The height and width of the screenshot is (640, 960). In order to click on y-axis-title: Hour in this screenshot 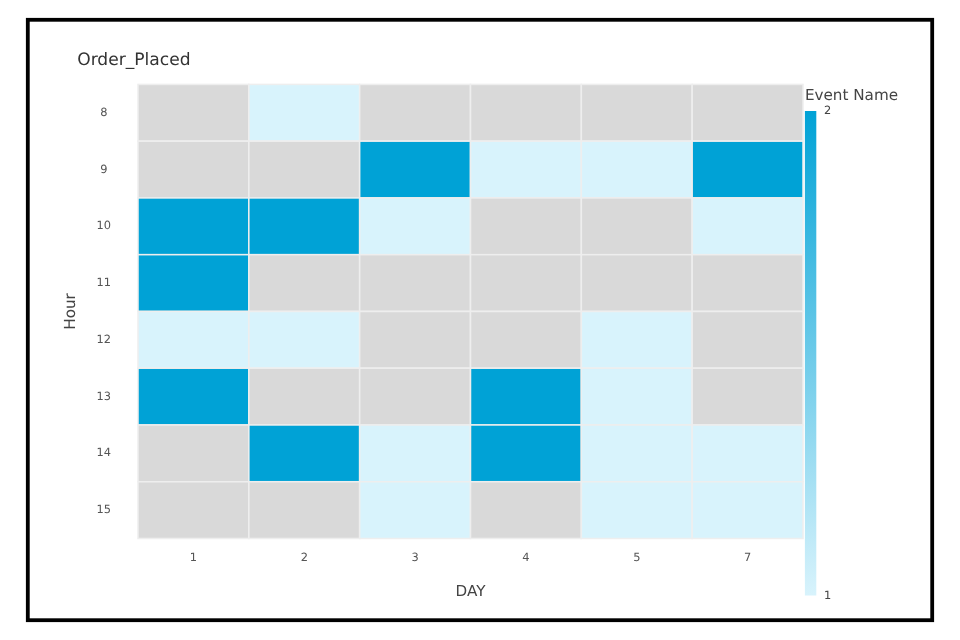, I will do `click(70, 310)`.